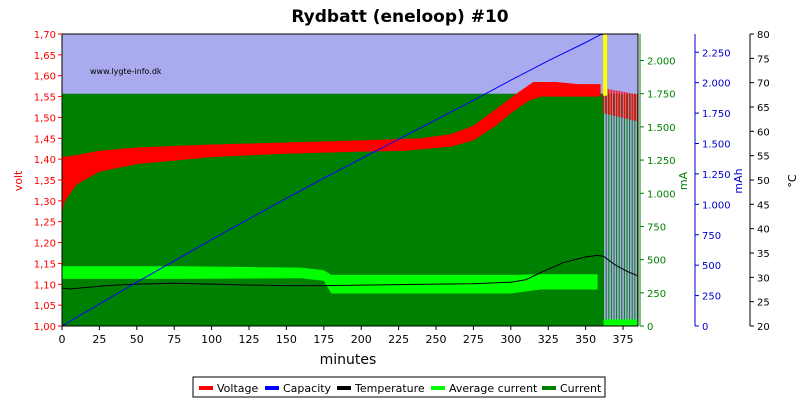  I want to click on volt-tick-label: 1,20, so click(45, 244).